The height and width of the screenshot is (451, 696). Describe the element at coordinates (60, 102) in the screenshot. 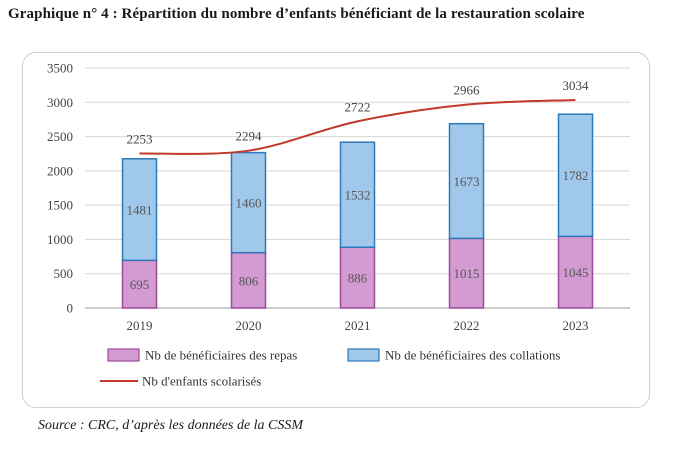

I see `y-tick-label: 3000` at that location.